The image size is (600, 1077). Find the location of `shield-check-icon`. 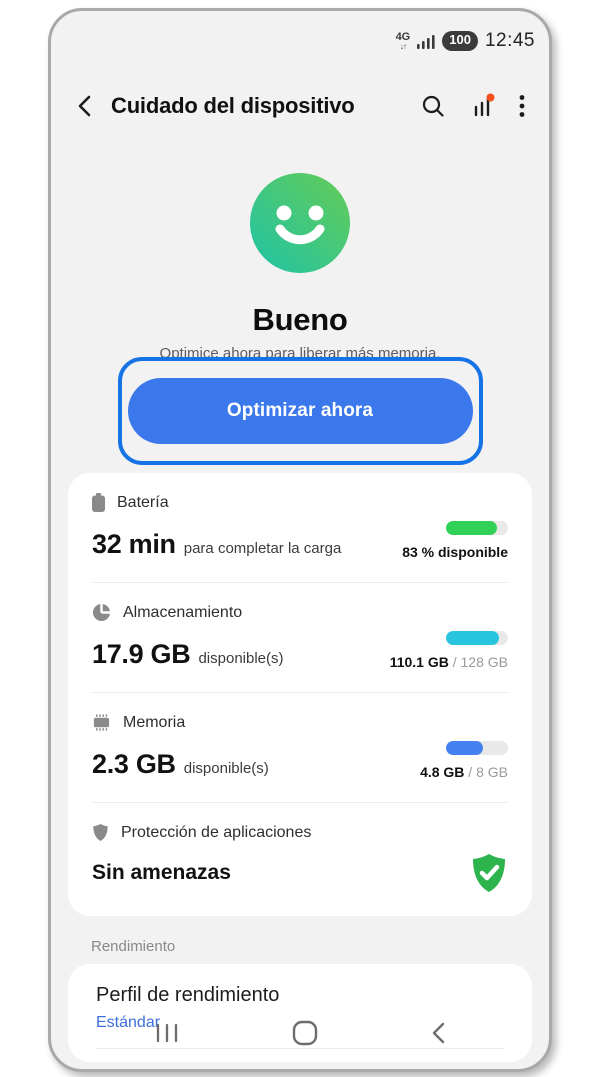

shield-check-icon is located at coordinates (489, 873).